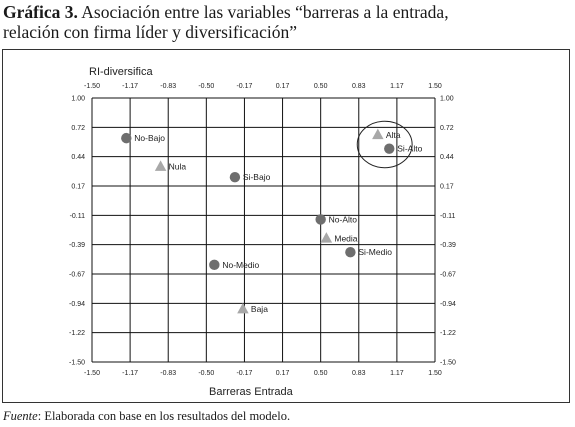 The height and width of the screenshot is (427, 575). What do you see at coordinates (283, 373) in the screenshot?
I see `x-tick-label-bottom: 0.17` at bounding box center [283, 373].